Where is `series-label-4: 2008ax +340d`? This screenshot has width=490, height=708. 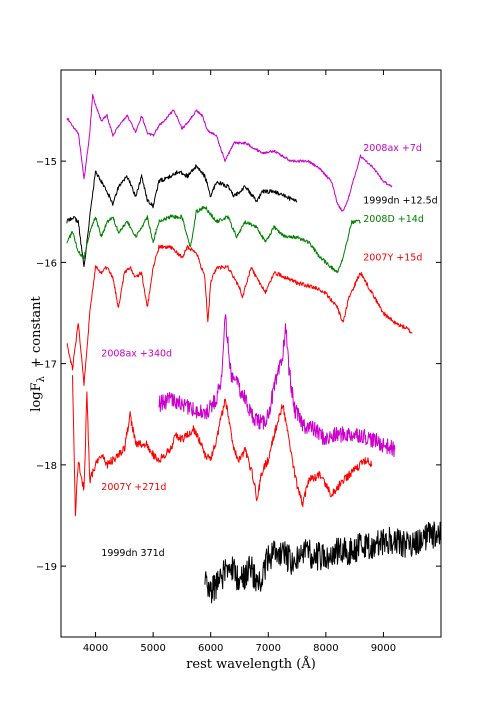
series-label-4: 2008ax +340d is located at coordinates (136, 354).